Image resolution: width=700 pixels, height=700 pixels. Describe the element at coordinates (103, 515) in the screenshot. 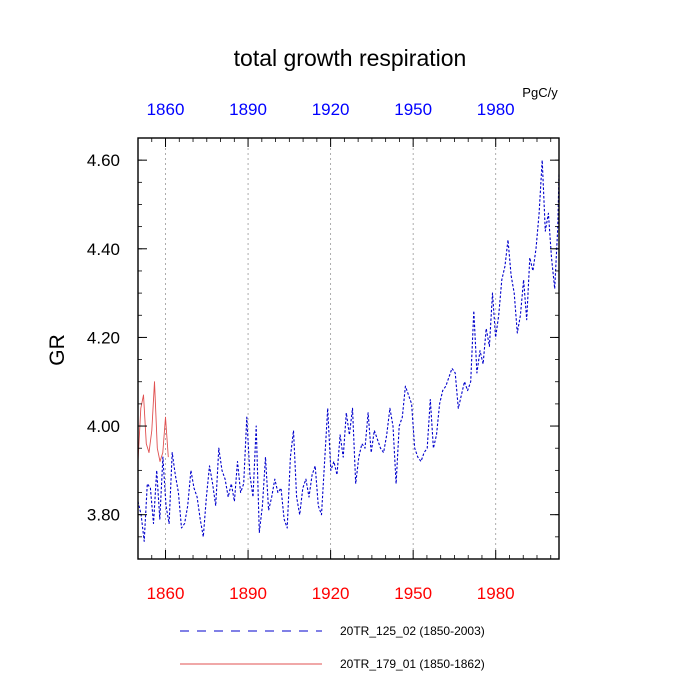

I see `y-tick-label-0: 3.80` at that location.